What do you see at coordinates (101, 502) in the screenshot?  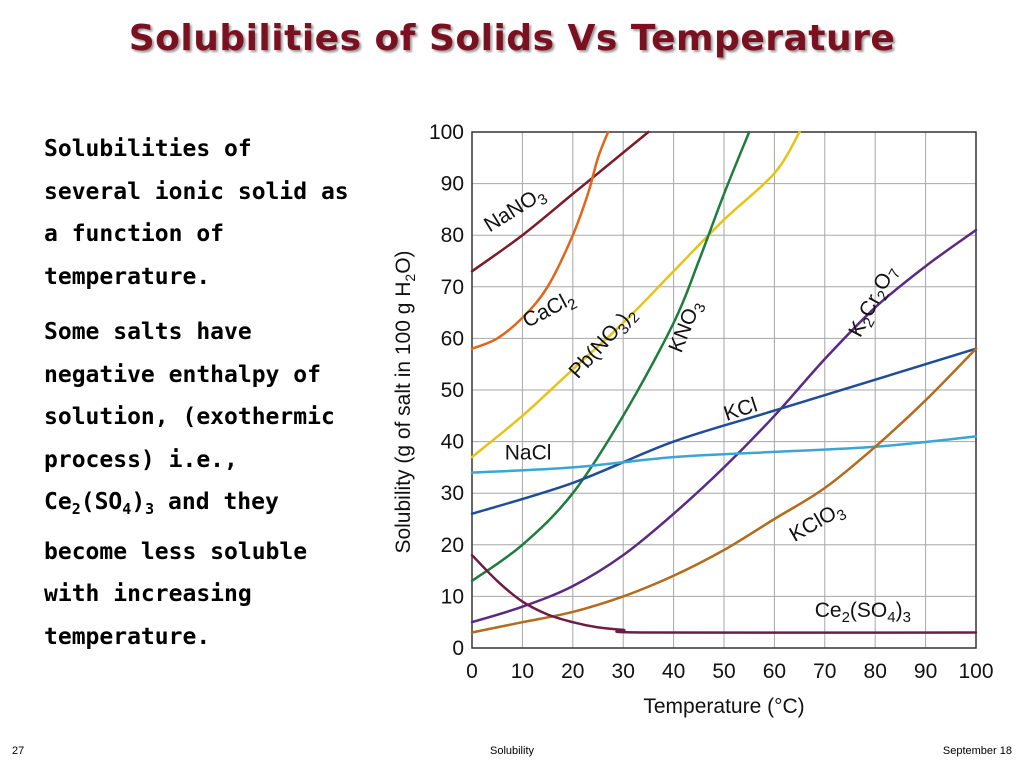 I see `formula-part: (SO` at bounding box center [101, 502].